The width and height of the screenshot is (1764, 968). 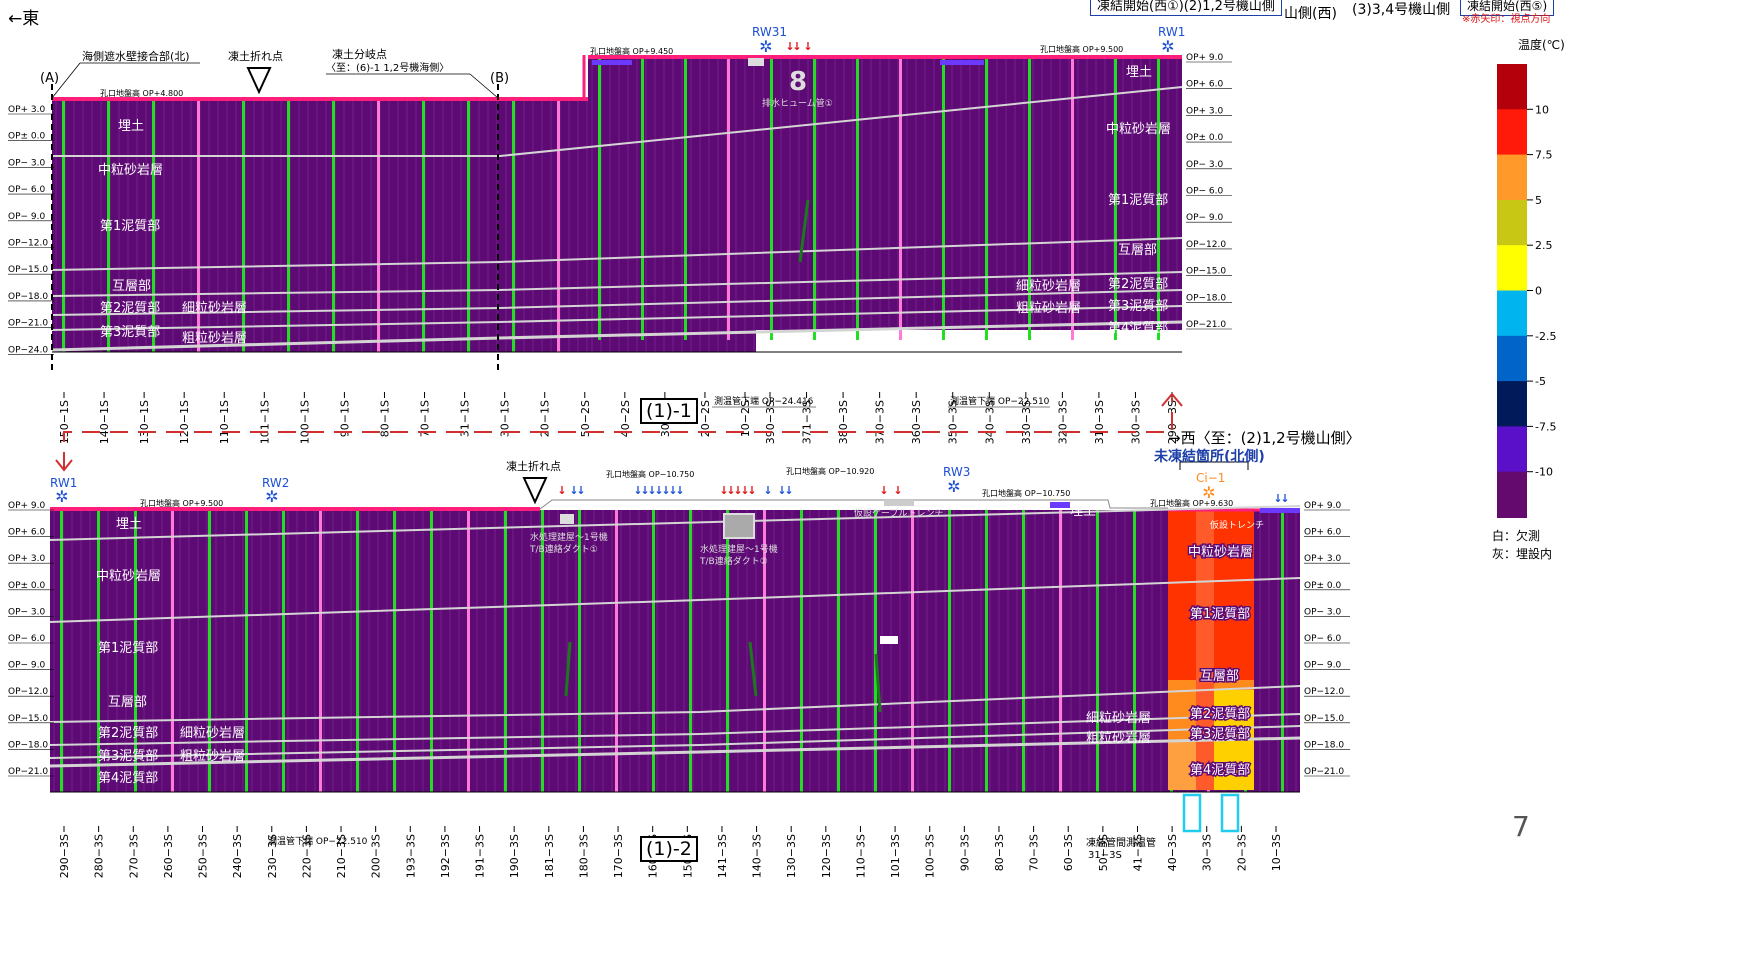 What do you see at coordinates (549, 856) in the screenshot?
I see `panel2-tick-label: 181−3S` at bounding box center [549, 856].